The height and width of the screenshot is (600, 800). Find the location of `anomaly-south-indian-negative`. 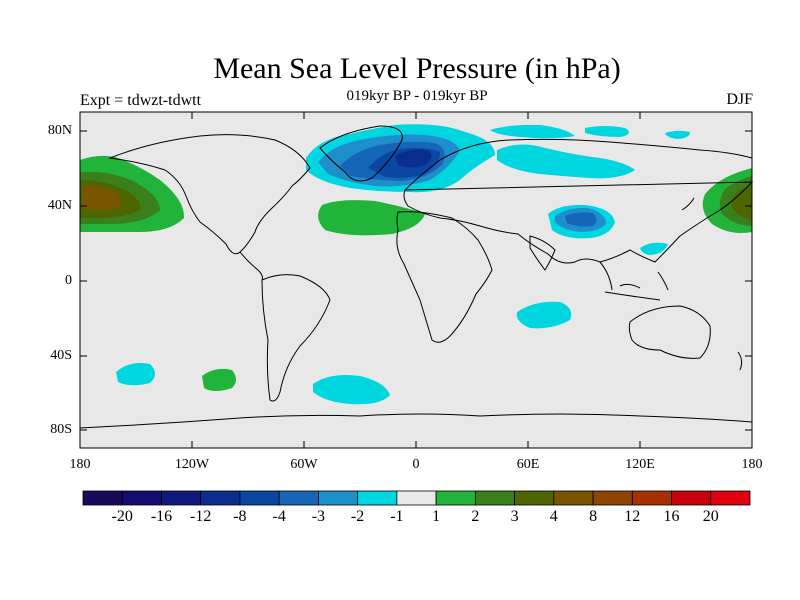

anomaly-south-indian-negative is located at coordinates (544, 315).